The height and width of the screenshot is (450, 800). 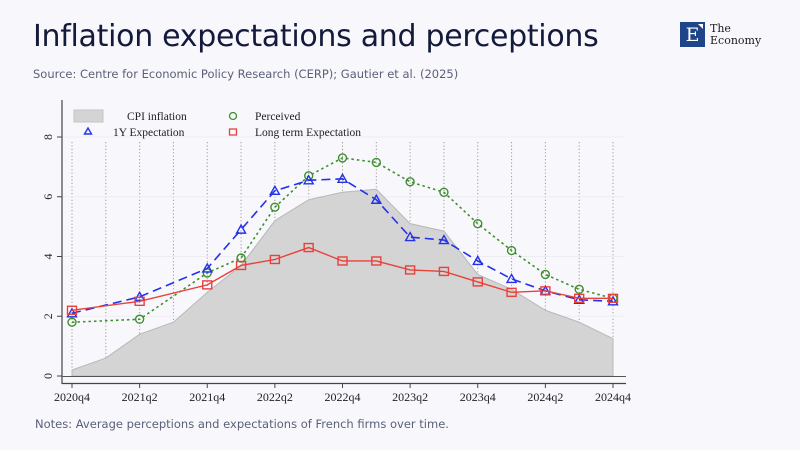 I want to click on long-term-expectation-point-2020q4, so click(x=72, y=310).